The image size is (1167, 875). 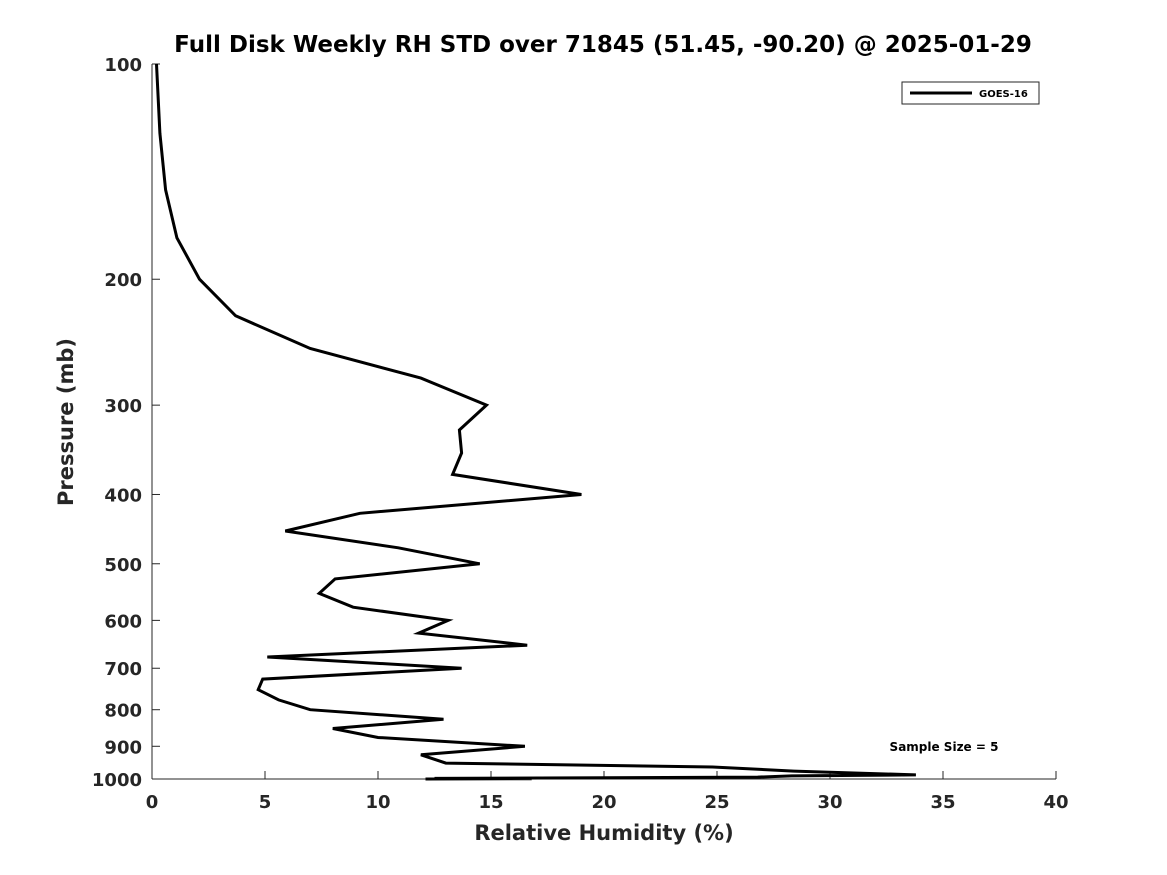 I want to click on y-tick-label-900: 900, so click(x=123, y=747).